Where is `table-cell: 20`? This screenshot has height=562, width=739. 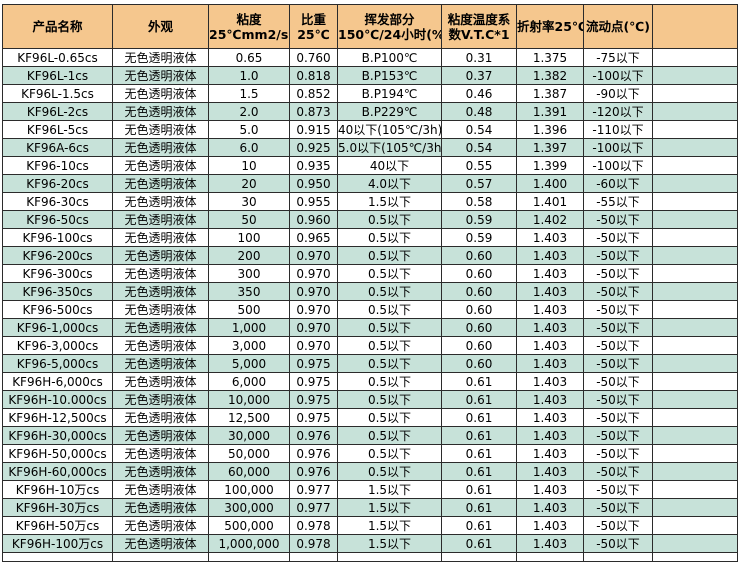
table-cell: 20 is located at coordinates (249, 183).